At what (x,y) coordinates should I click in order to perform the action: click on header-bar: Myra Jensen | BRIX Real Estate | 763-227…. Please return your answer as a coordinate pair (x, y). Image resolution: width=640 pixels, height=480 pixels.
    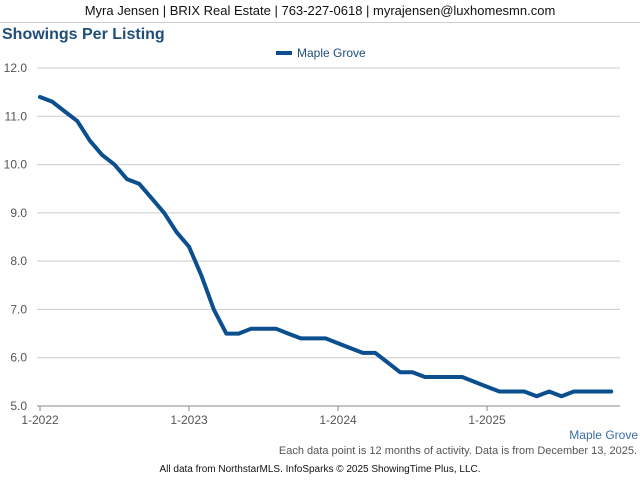
    Looking at the image, I should click on (320, 11).